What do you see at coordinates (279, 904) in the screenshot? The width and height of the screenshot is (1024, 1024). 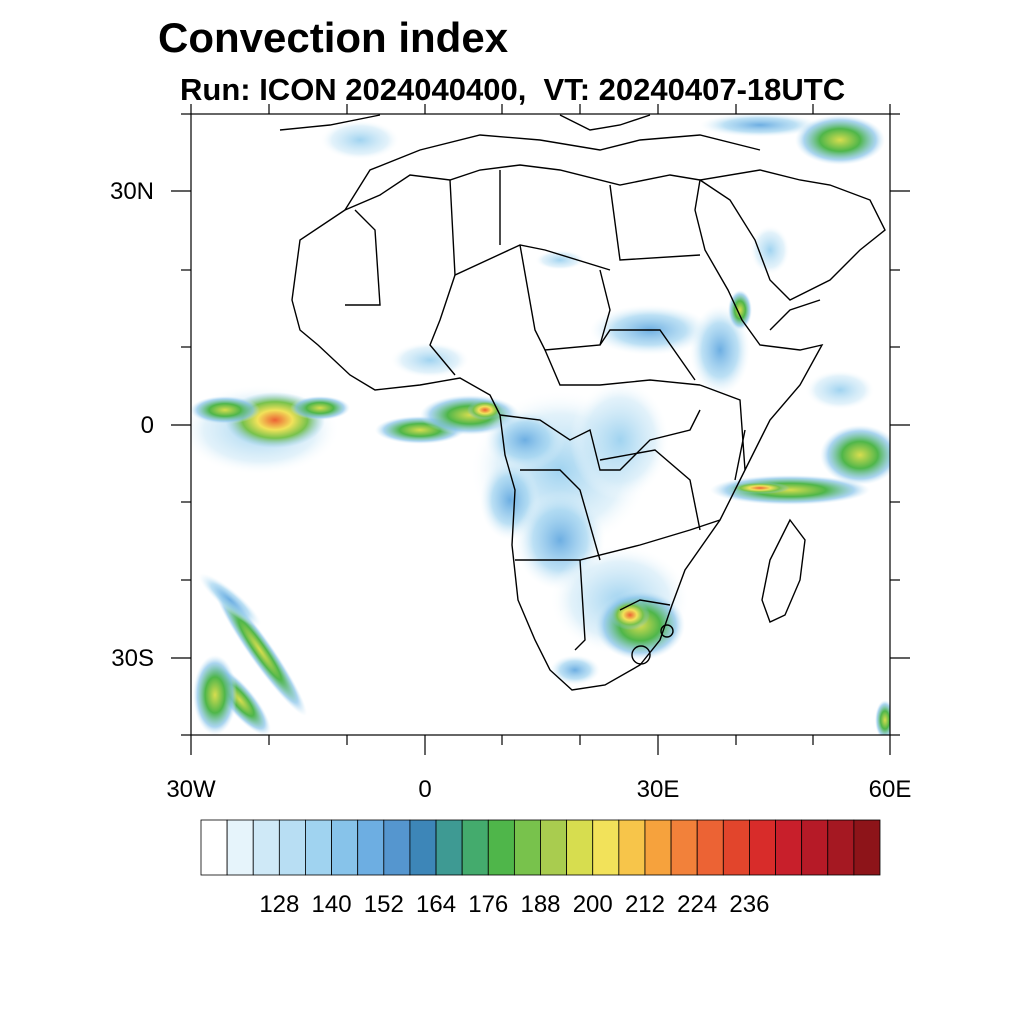 I see `colorbar-label: 128` at bounding box center [279, 904].